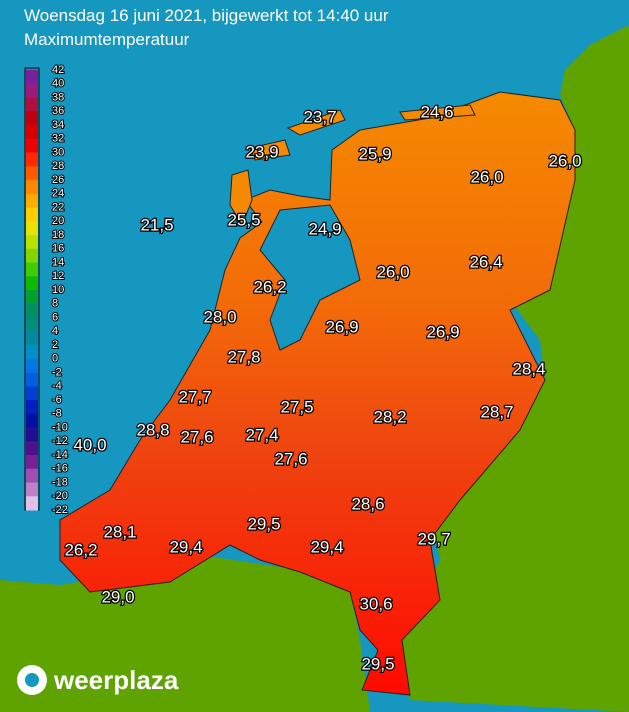 Image resolution: width=629 pixels, height=712 pixels. I want to click on legend-label: 4, so click(55, 331).